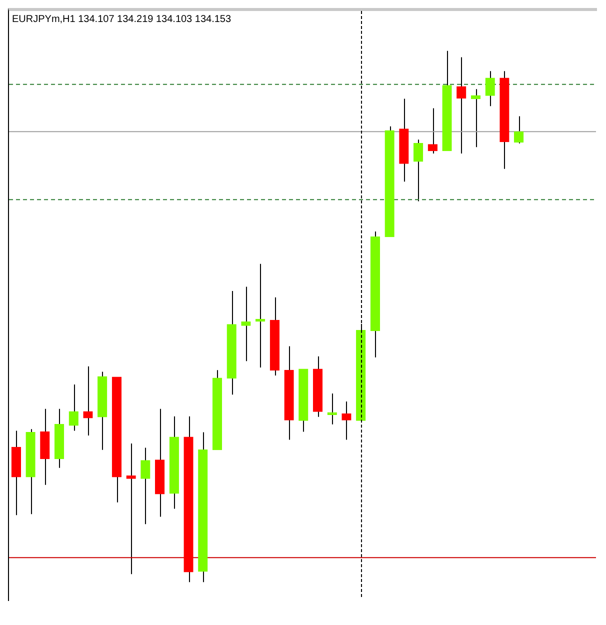 The width and height of the screenshot is (606, 625). What do you see at coordinates (122, 19) in the screenshot?
I see `chart-title: EURJPYm,H1 134.107 134.219 134.103 134.153` at bounding box center [122, 19].